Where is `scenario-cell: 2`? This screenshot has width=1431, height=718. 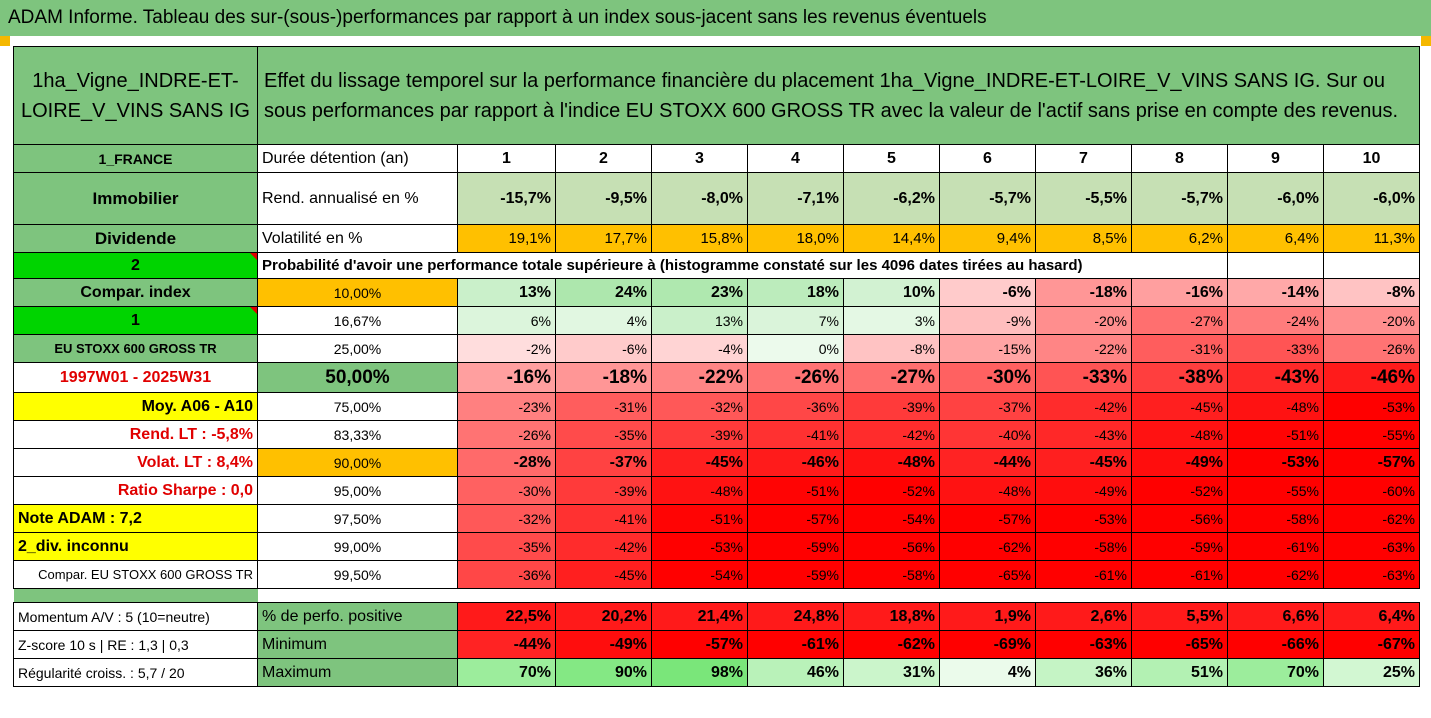 scenario-cell: 2 is located at coordinates (135, 265).